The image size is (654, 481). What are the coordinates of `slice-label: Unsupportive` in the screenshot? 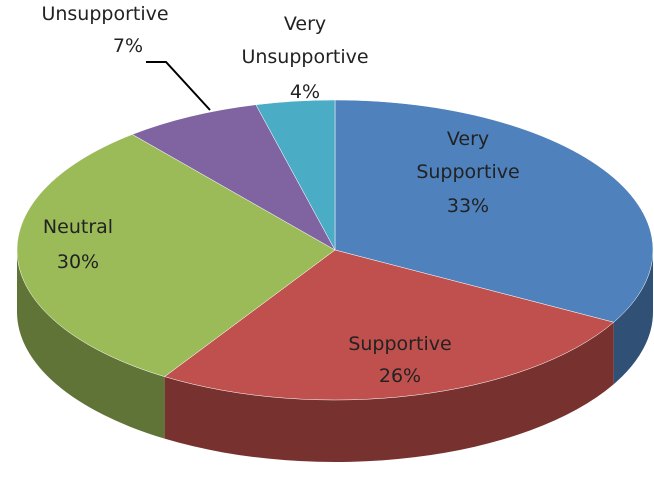 It's located at (104, 14).